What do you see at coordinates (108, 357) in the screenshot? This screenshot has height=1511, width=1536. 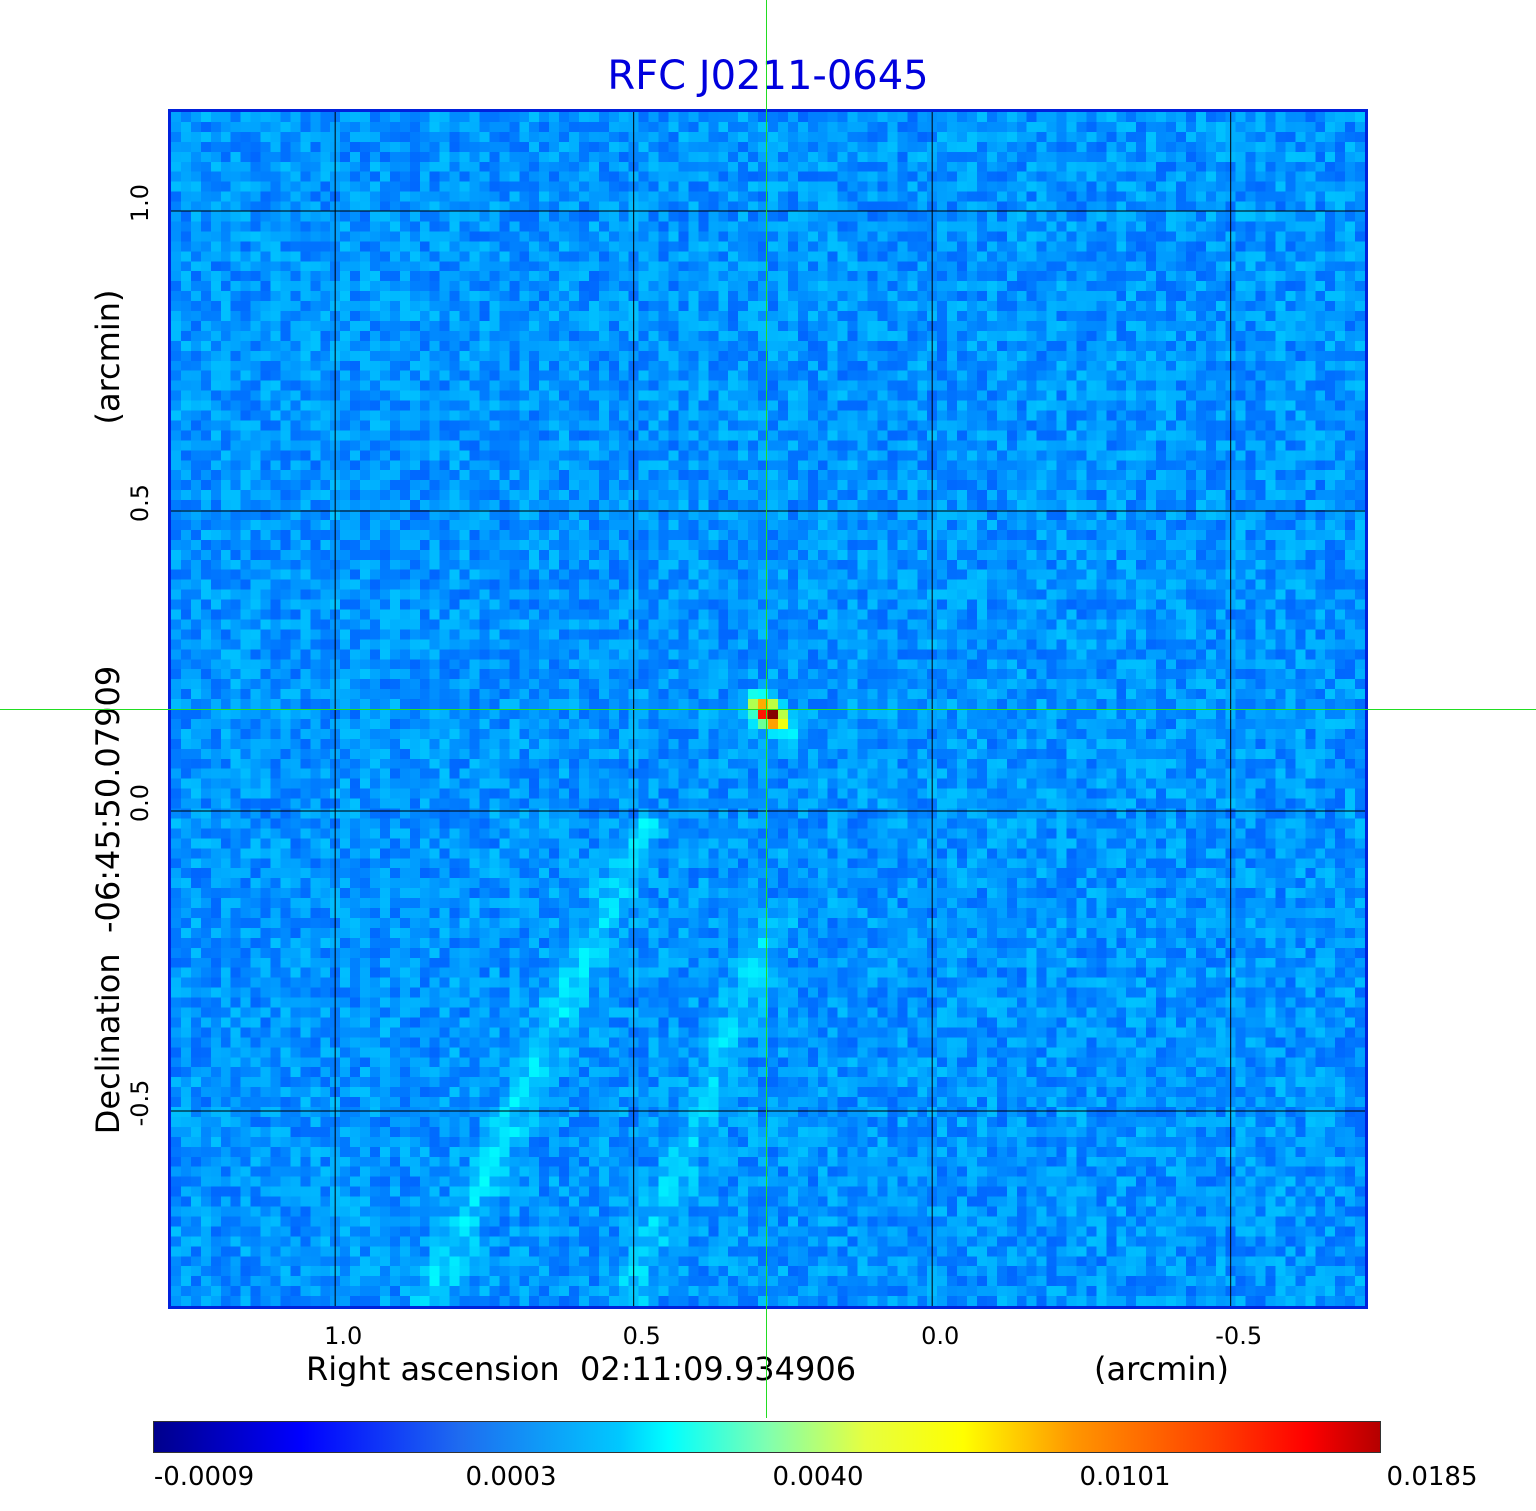 I see `y-axis-unit: (arcmin)` at bounding box center [108, 357].